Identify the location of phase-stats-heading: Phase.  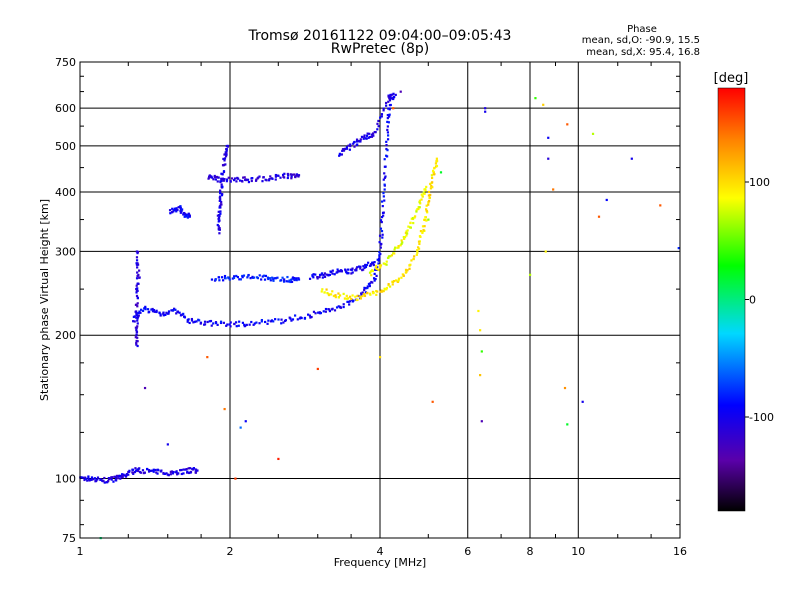
(642, 29).